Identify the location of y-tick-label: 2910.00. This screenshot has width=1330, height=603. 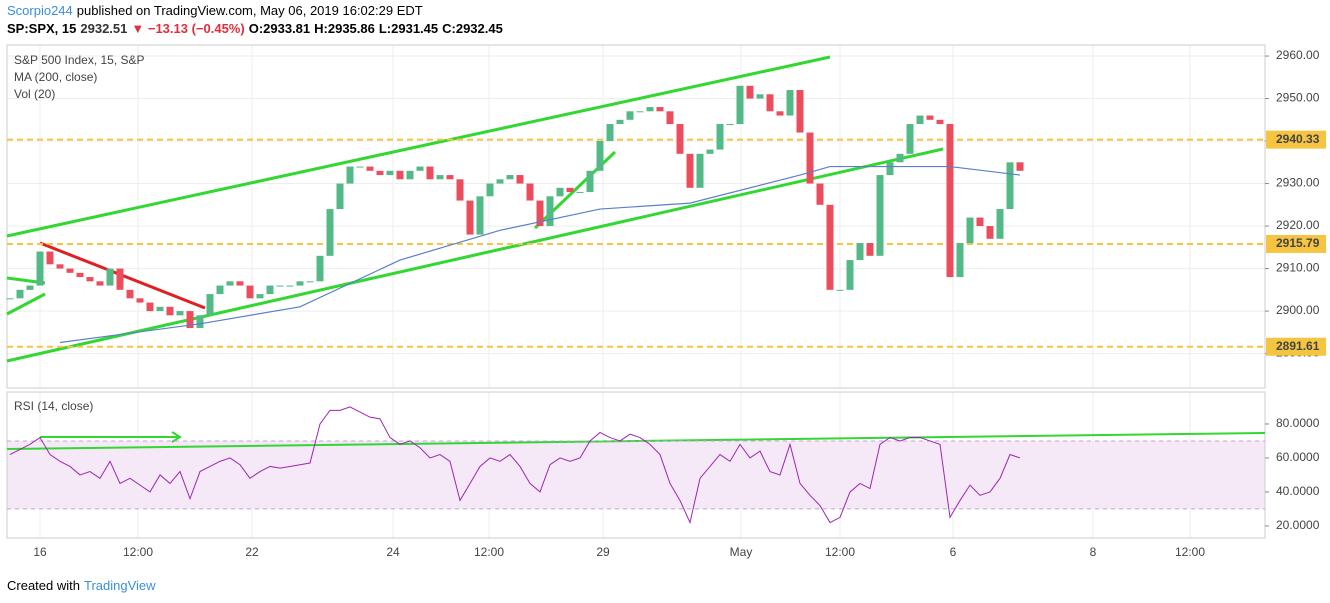
(1298, 268).